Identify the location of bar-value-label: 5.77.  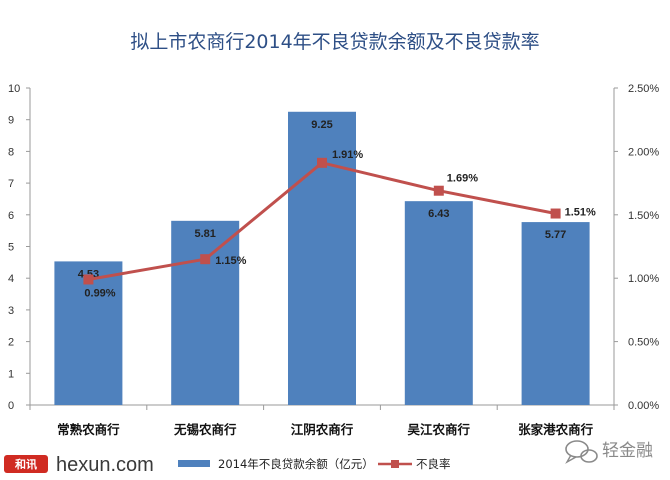
(555, 235).